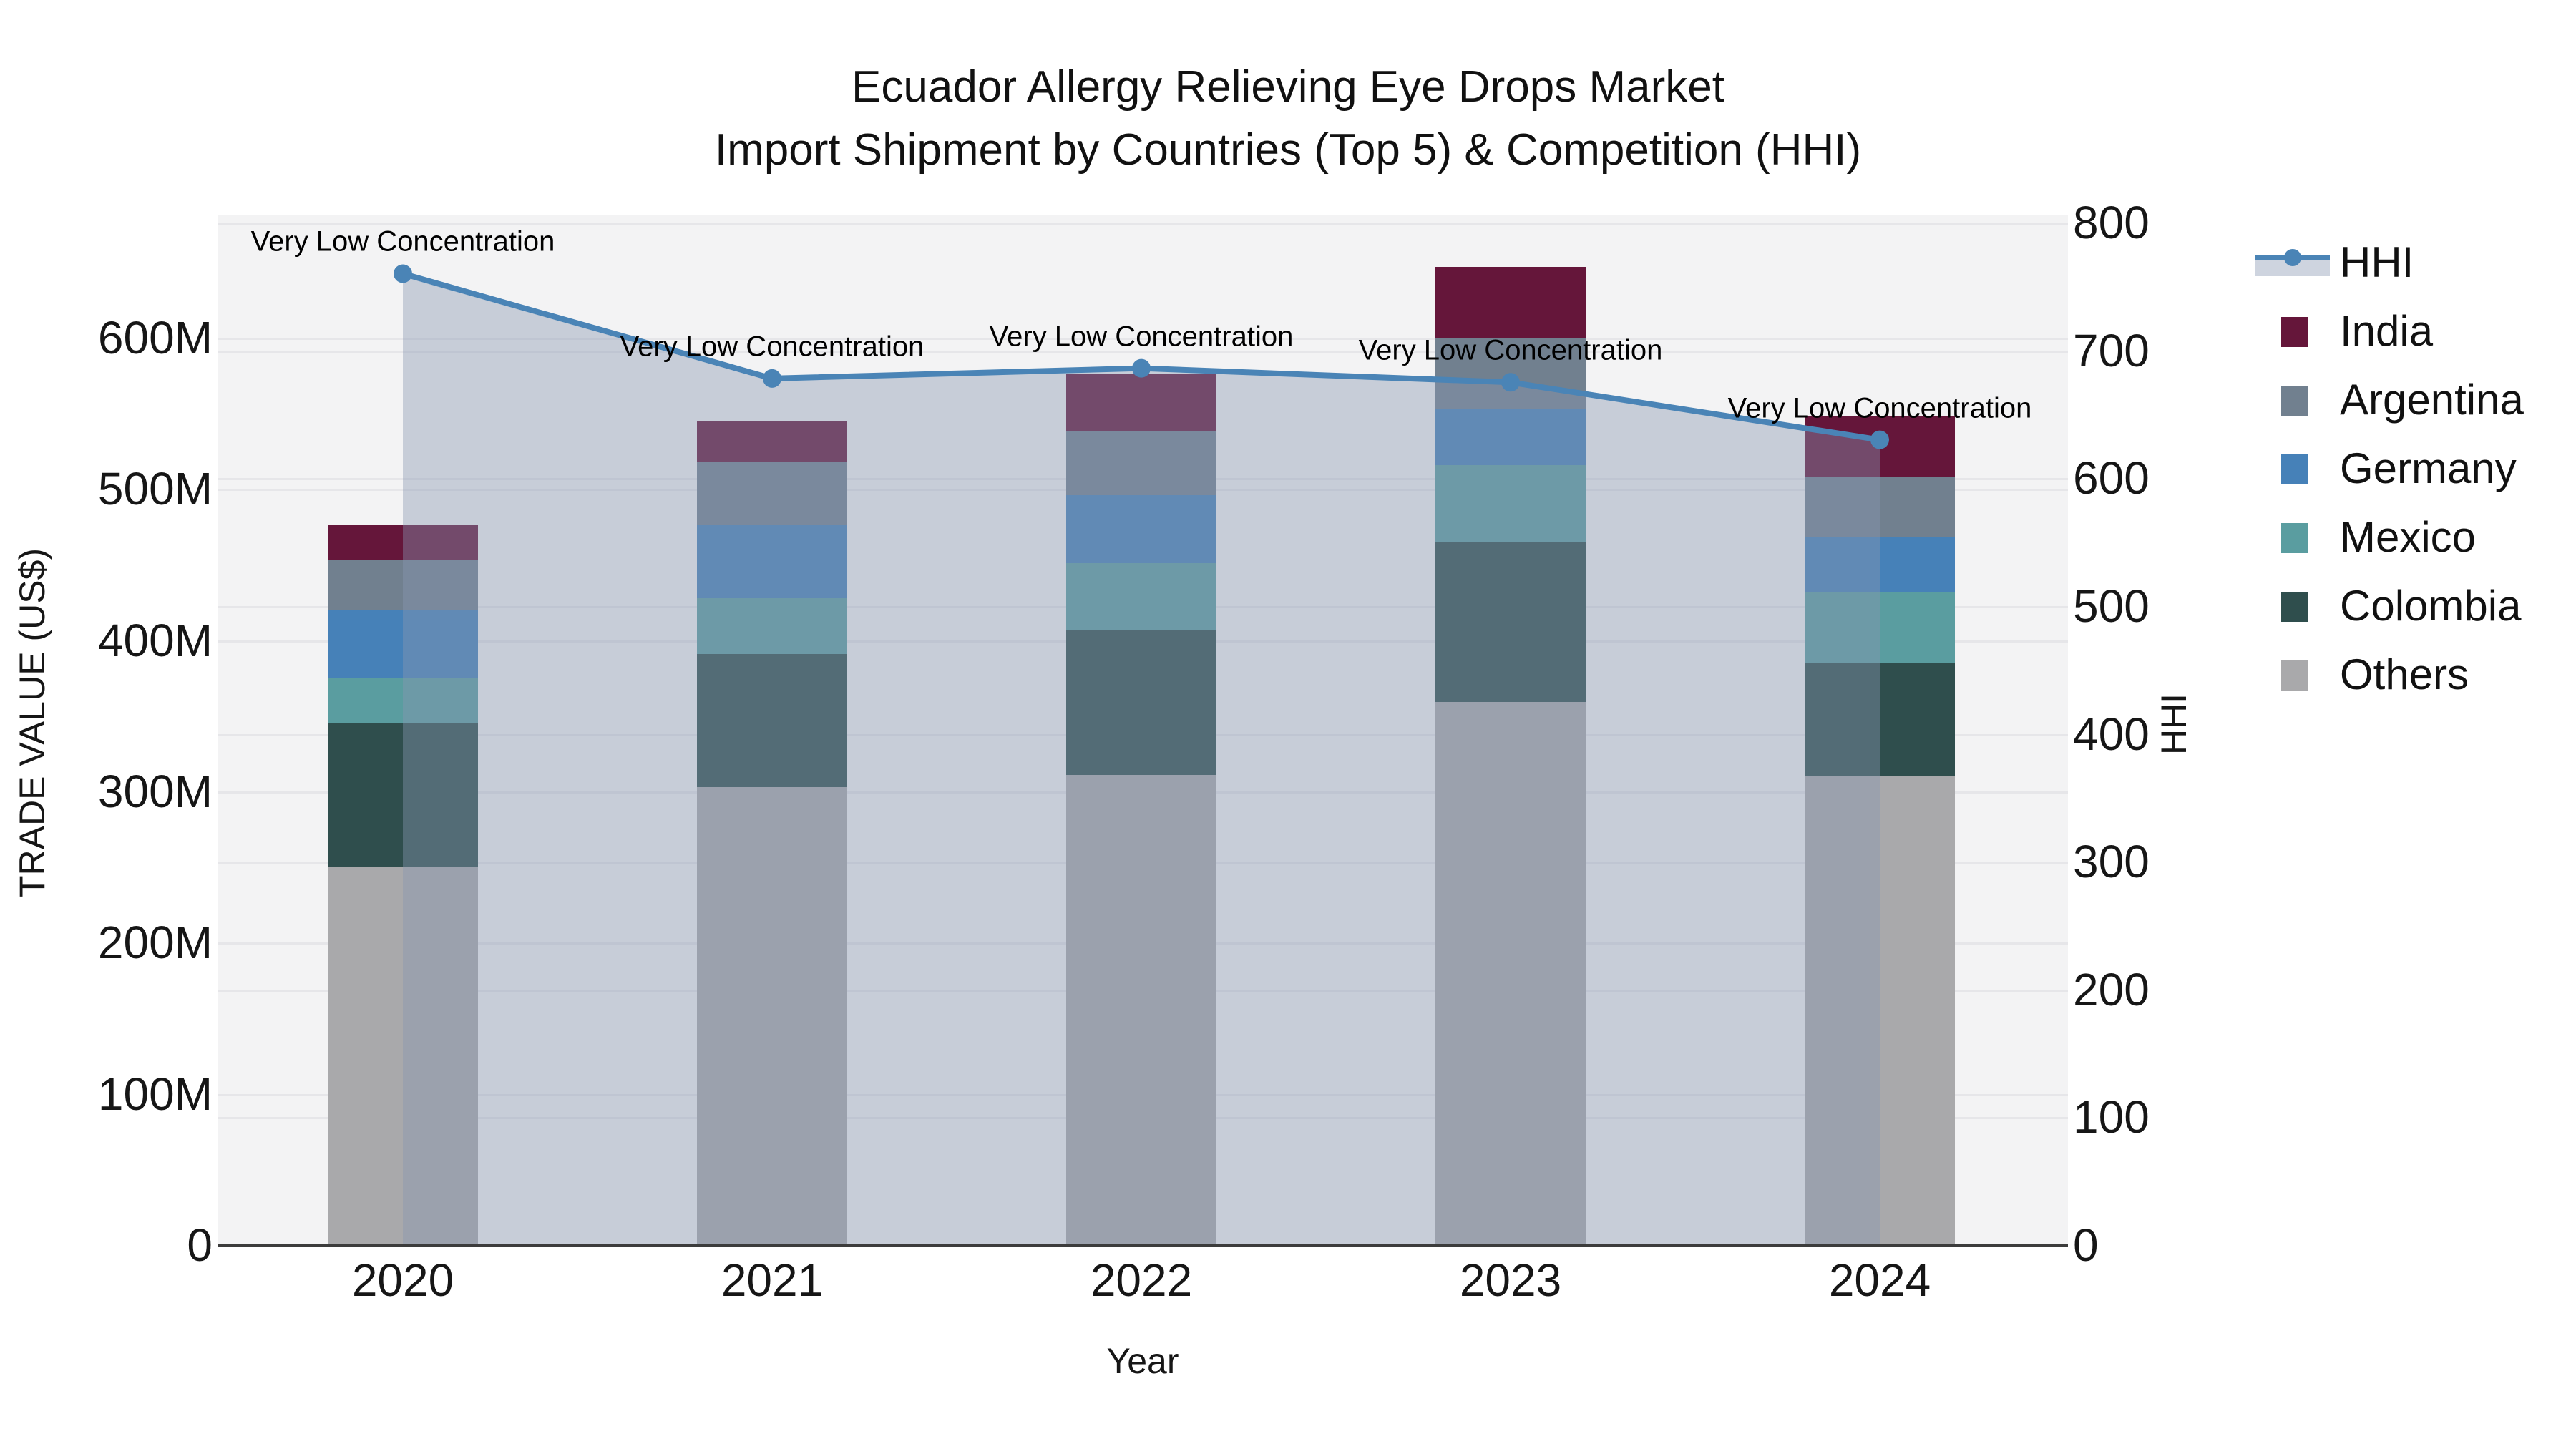  I want to click on bar-segment-colombia-2022, so click(1141, 702).